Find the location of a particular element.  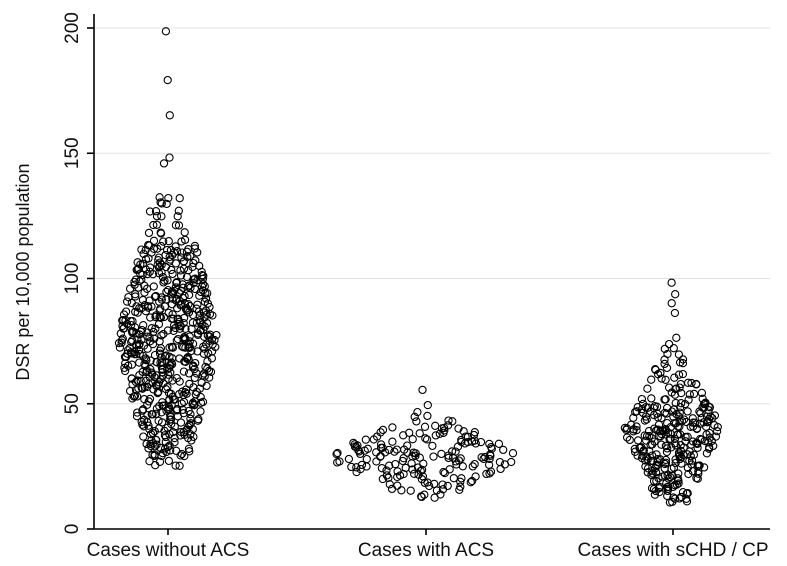

x-tick-label: Cases with ACS is located at coordinates (426, 550).